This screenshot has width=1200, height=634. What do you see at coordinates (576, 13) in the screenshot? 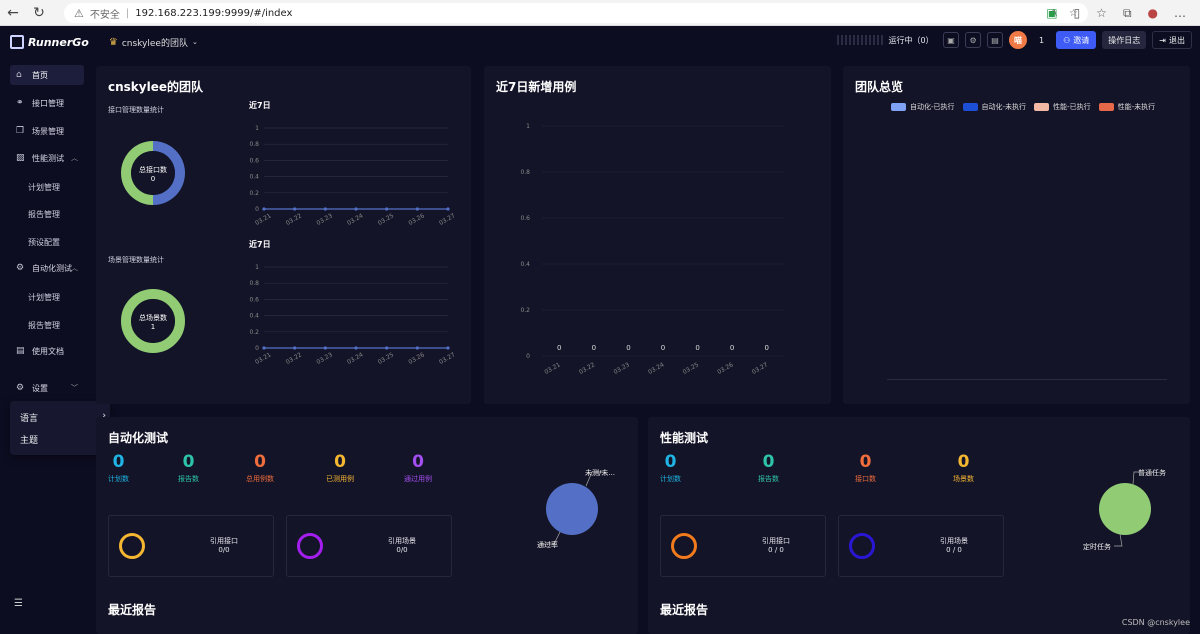
I see `address-bar: ⚠ 不安全 | 192.168.223.199:9999/#/index A ☆` at bounding box center [576, 13].